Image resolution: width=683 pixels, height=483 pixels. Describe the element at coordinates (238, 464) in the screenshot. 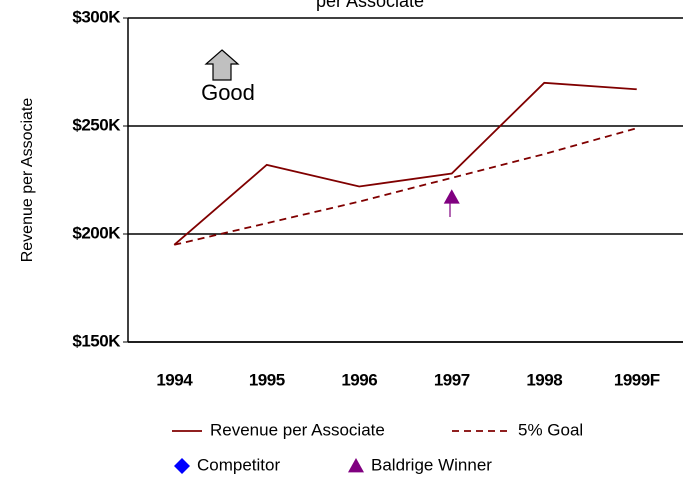

I see `legend-label: Competitor` at that location.